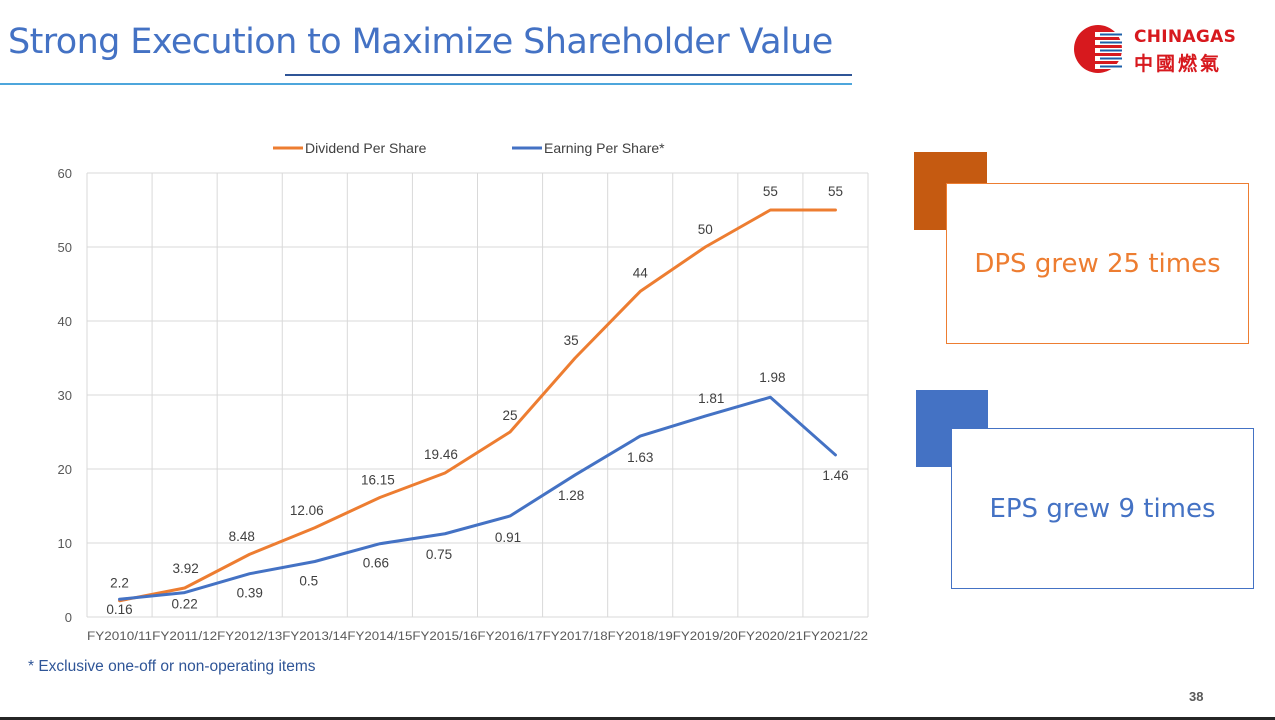  What do you see at coordinates (250, 593) in the screenshot?
I see `eps-data-label: 0.39` at bounding box center [250, 593].